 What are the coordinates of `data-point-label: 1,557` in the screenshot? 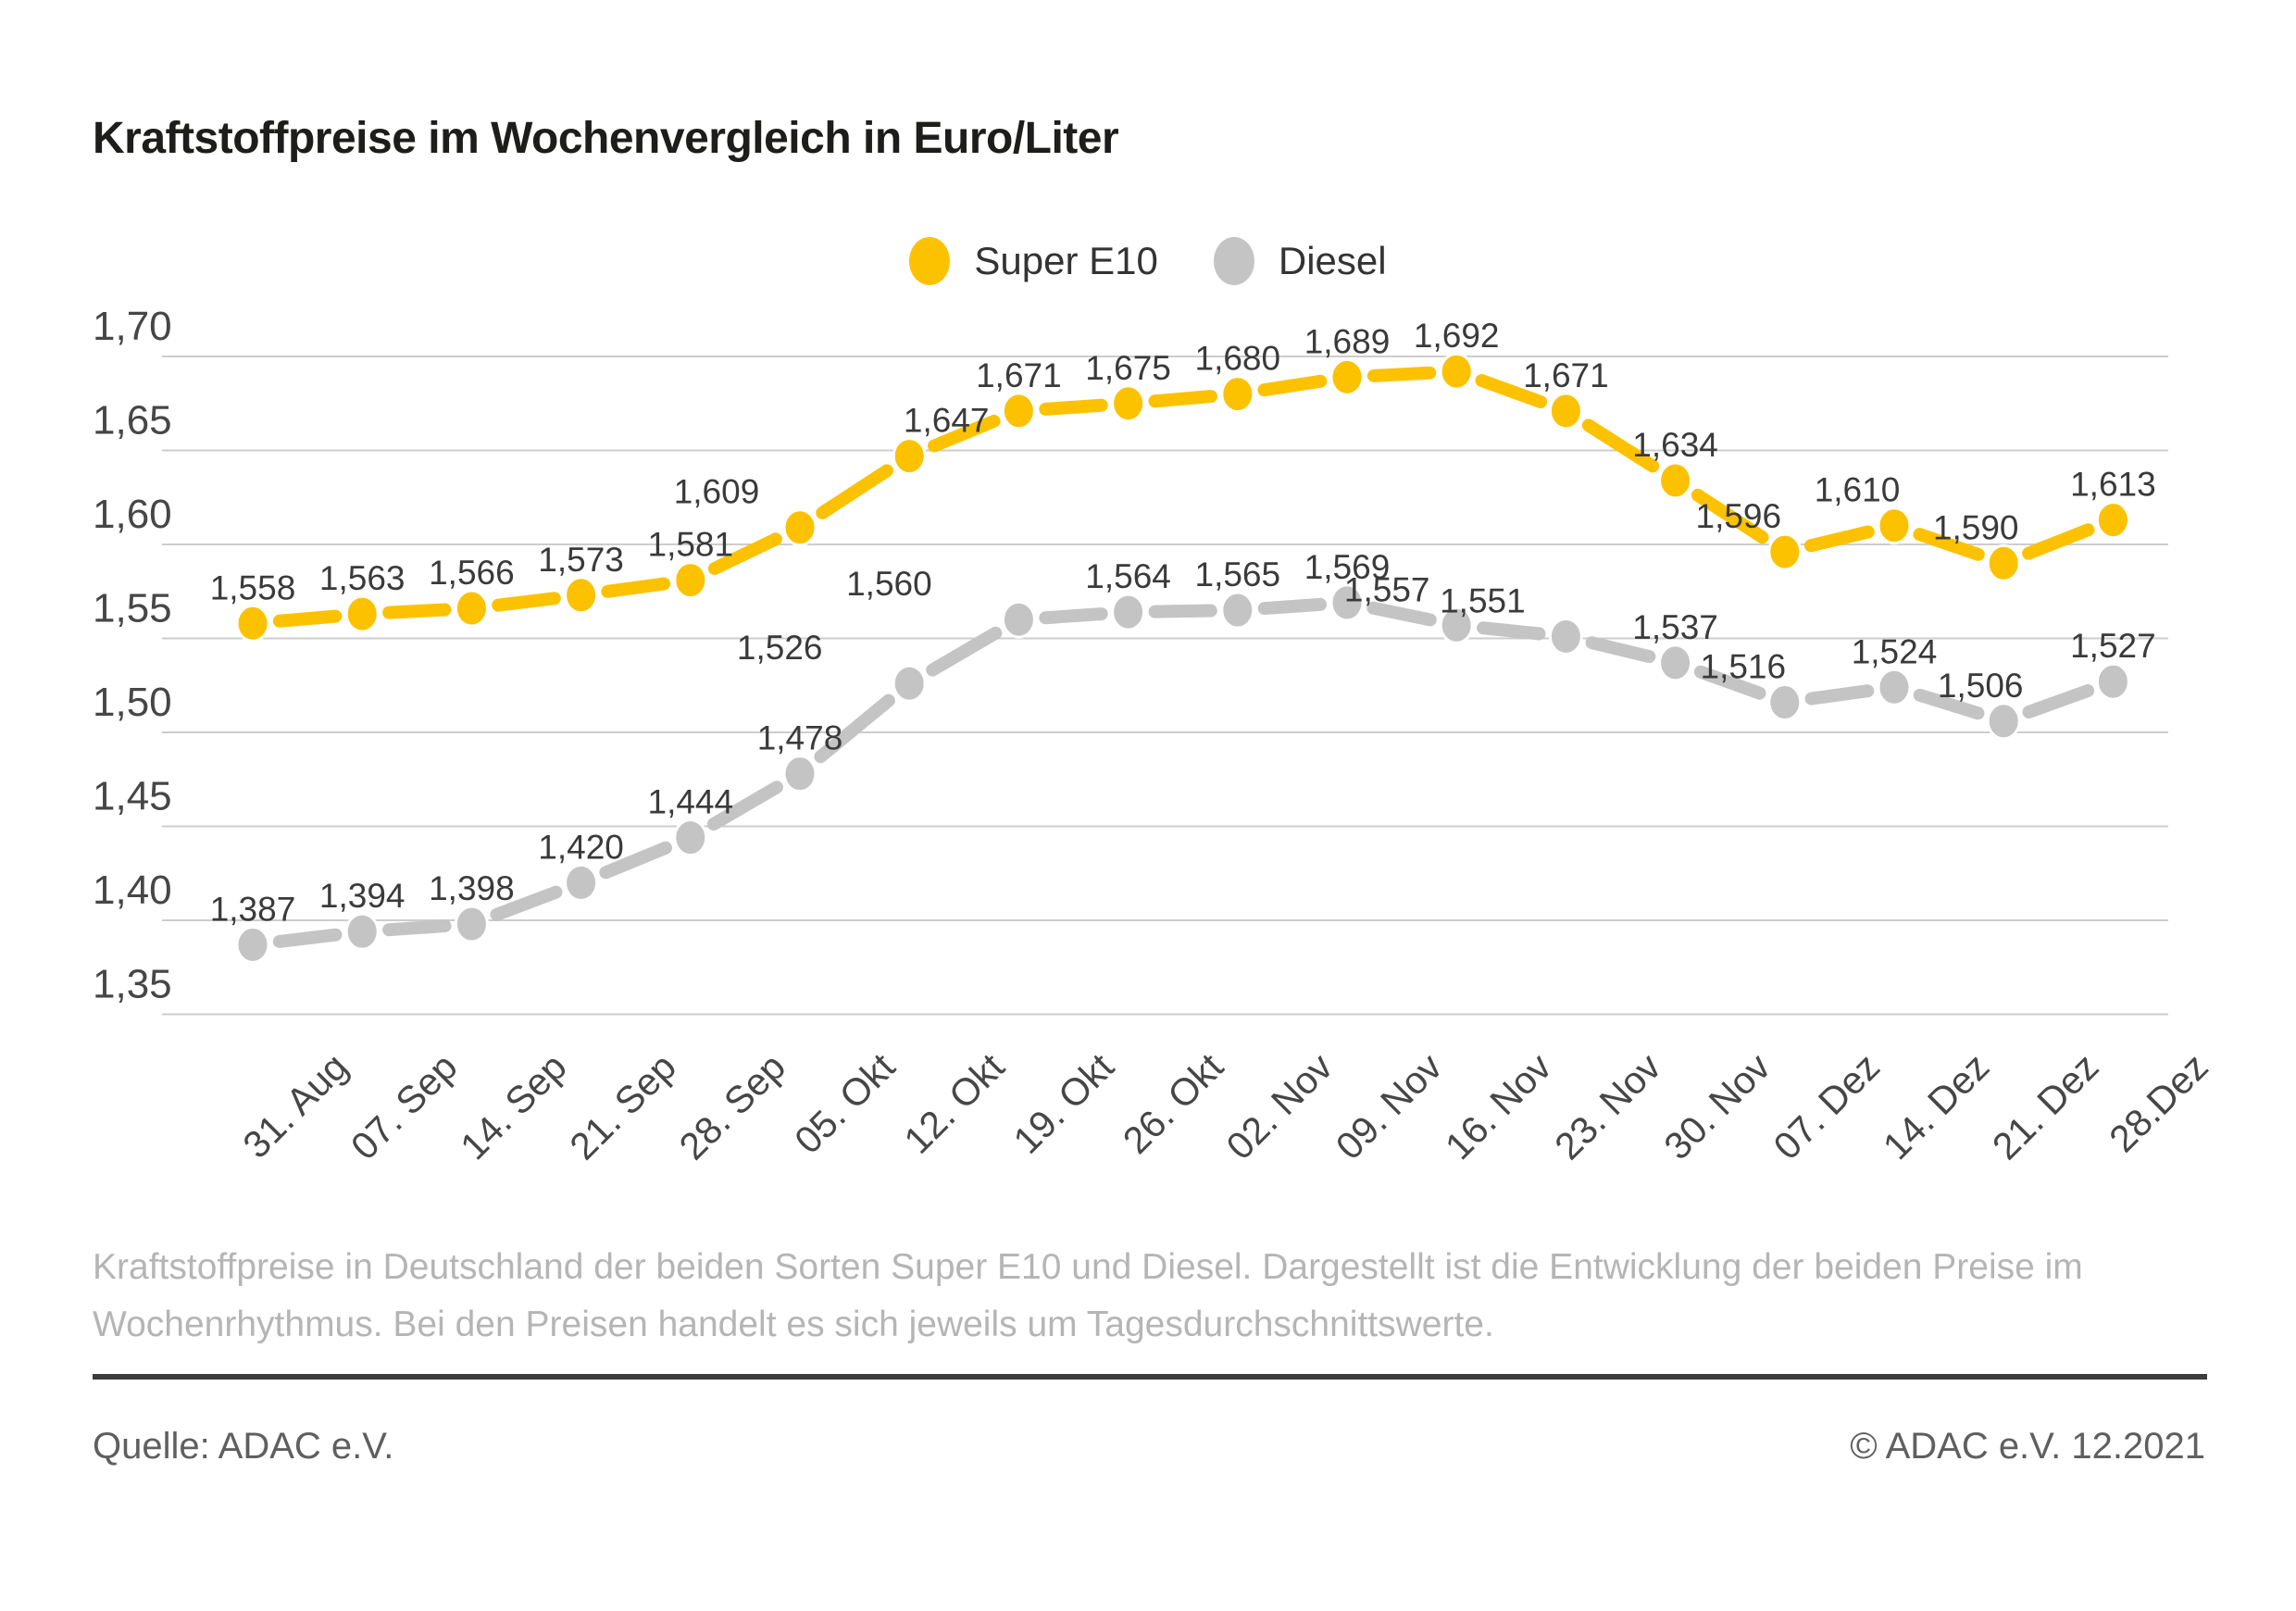 It's located at (1387, 589).